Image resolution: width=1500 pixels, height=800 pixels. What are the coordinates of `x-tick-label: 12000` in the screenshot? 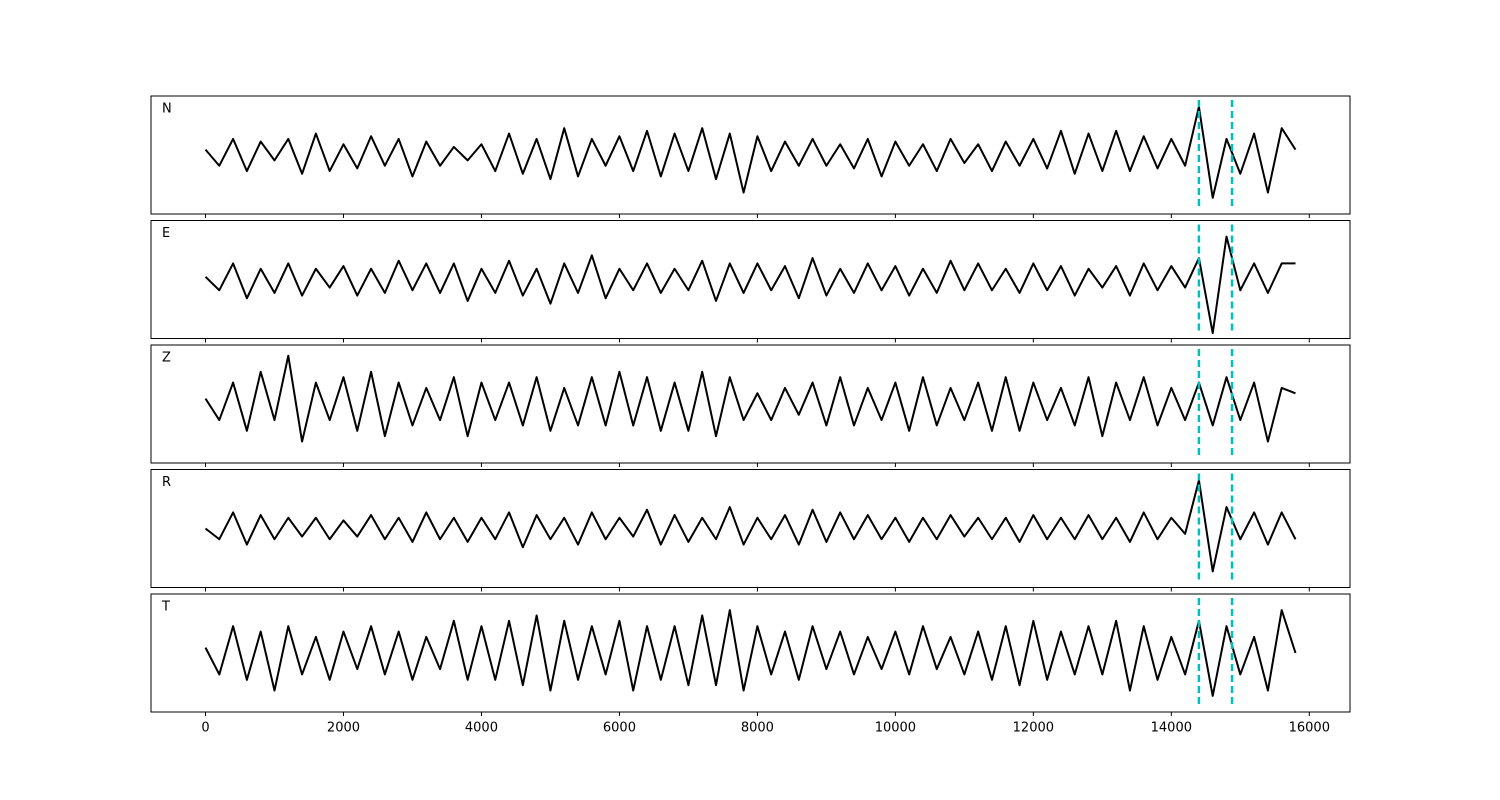 It's located at (1033, 728).